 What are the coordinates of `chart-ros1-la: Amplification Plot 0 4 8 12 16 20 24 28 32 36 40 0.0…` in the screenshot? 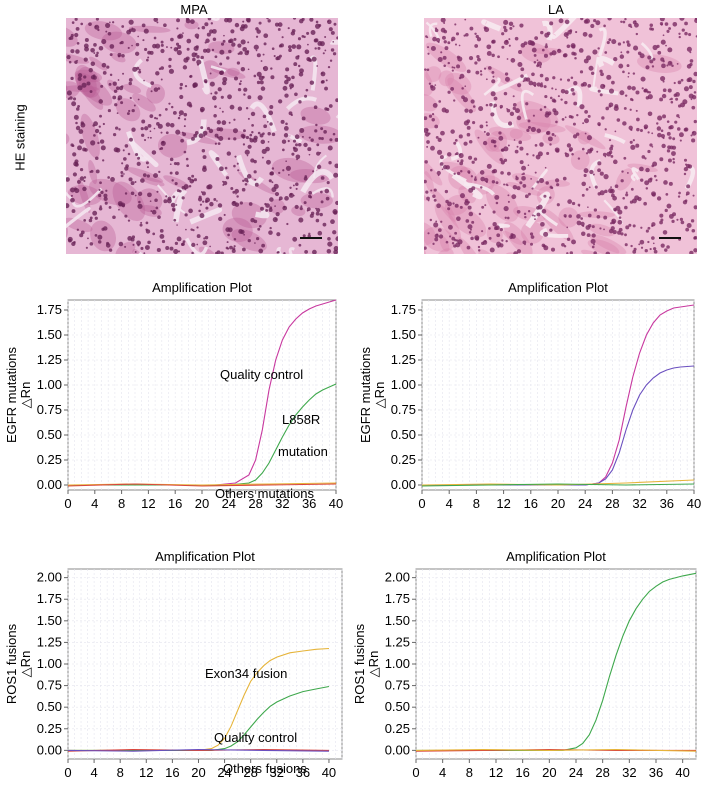 It's located at (525, 664).